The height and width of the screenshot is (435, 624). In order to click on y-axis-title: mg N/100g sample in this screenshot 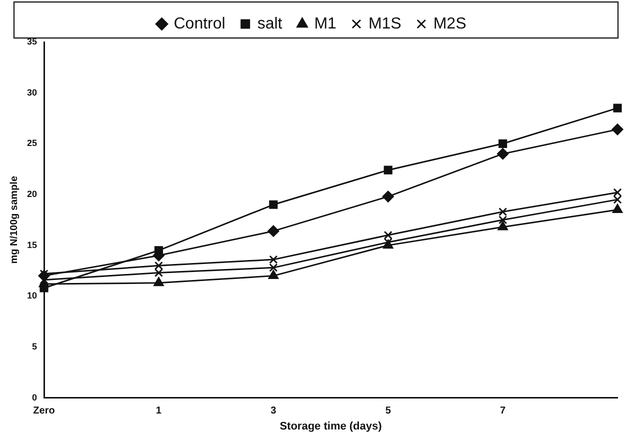, I will do `click(14, 220)`.